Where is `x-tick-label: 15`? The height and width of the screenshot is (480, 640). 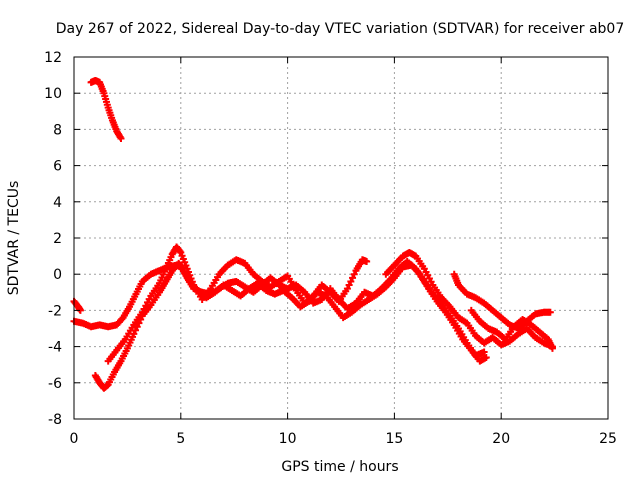 x-tick-label: 15 is located at coordinates (394, 439).